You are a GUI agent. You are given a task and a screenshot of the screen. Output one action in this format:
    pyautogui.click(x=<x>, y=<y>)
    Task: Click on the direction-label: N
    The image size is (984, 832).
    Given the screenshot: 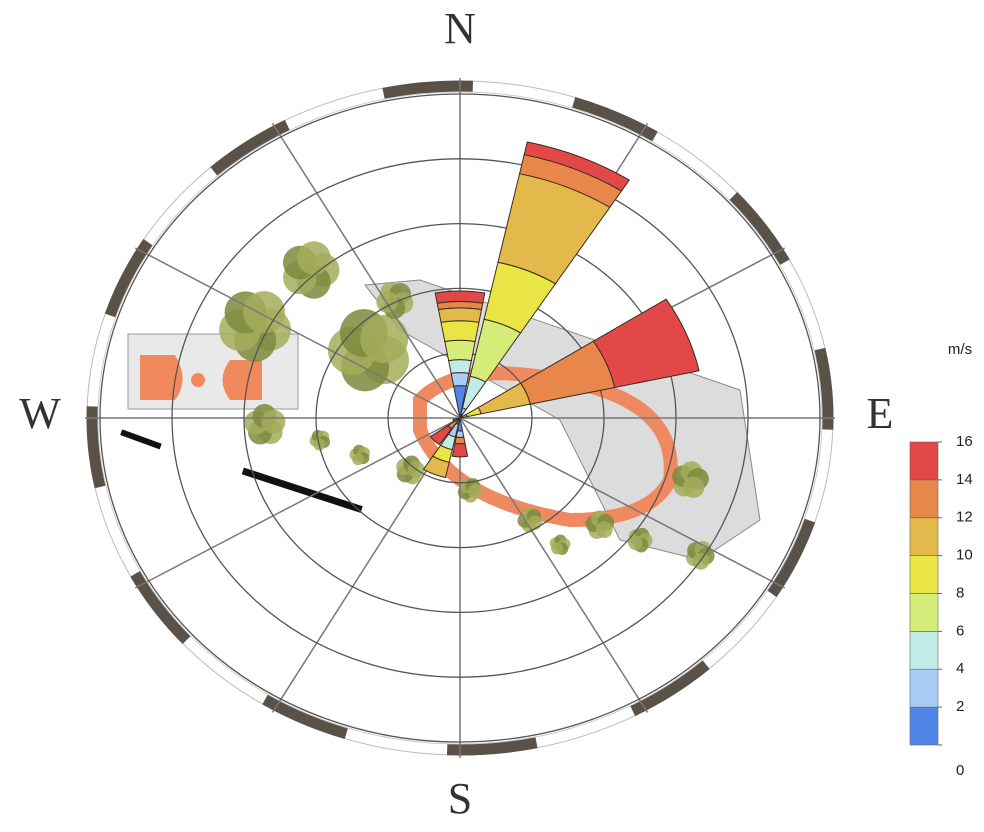 What is the action you would take?
    pyautogui.click(x=460, y=28)
    